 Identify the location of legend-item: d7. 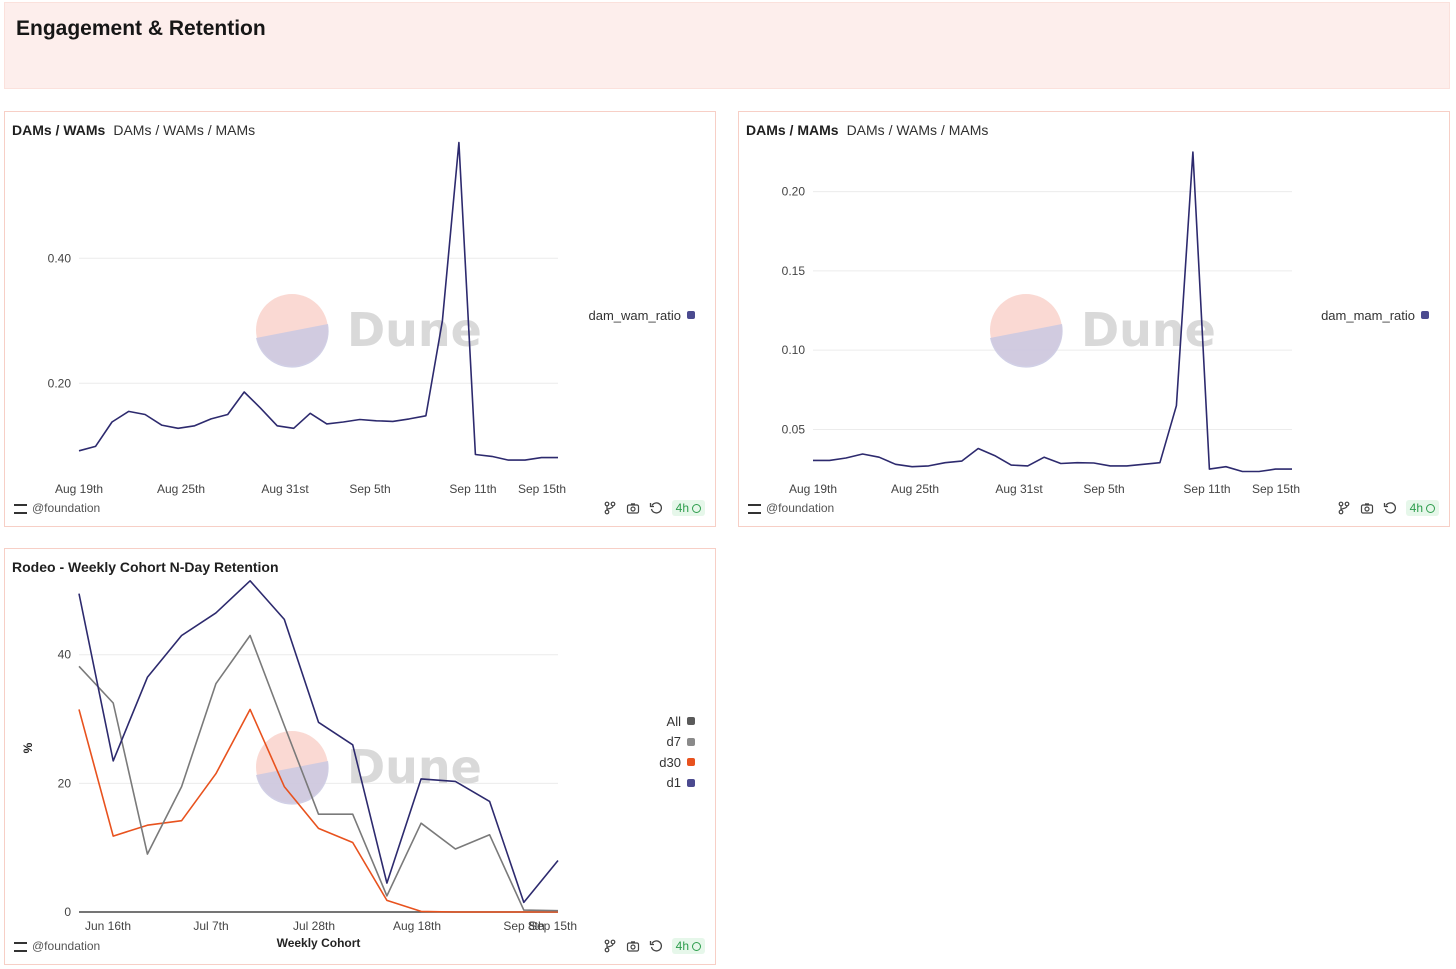
(677, 742).